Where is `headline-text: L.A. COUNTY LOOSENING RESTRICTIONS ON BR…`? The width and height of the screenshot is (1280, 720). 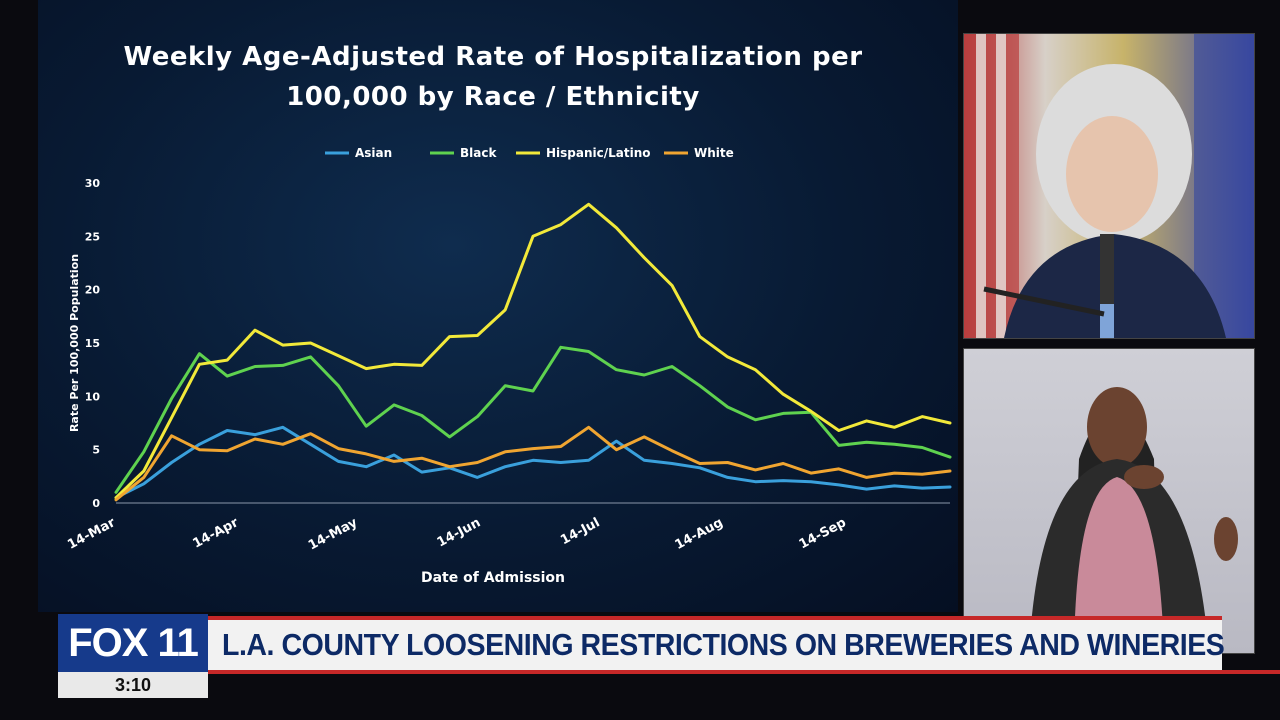 headline-text: L.A. COUNTY LOOSENING RESTRICTIONS ON BR… is located at coordinates (723, 644).